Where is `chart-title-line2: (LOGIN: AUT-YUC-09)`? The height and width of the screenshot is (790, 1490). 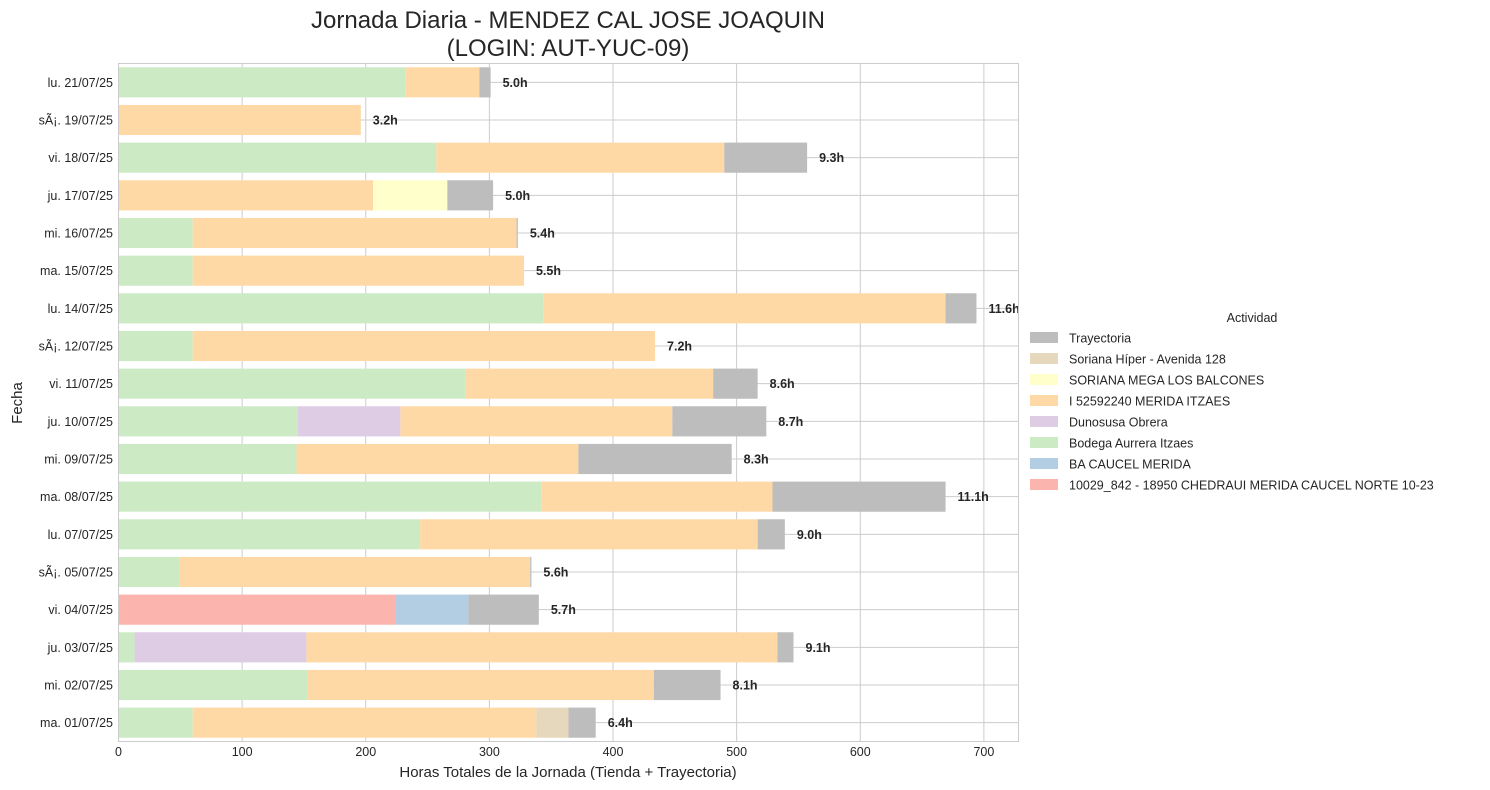
chart-title-line2: (LOGIN: AUT-YUC-09) is located at coordinates (568, 48).